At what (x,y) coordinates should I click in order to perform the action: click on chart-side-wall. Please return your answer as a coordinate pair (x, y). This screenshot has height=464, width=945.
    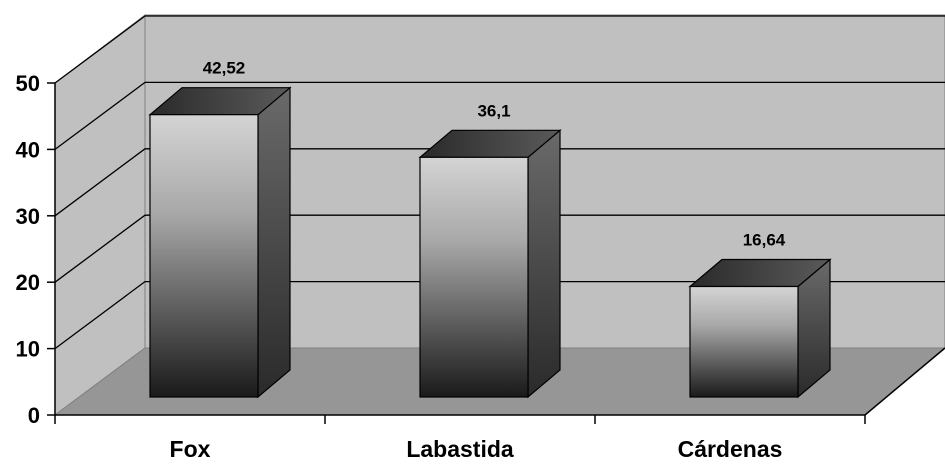
    Looking at the image, I should click on (100, 214).